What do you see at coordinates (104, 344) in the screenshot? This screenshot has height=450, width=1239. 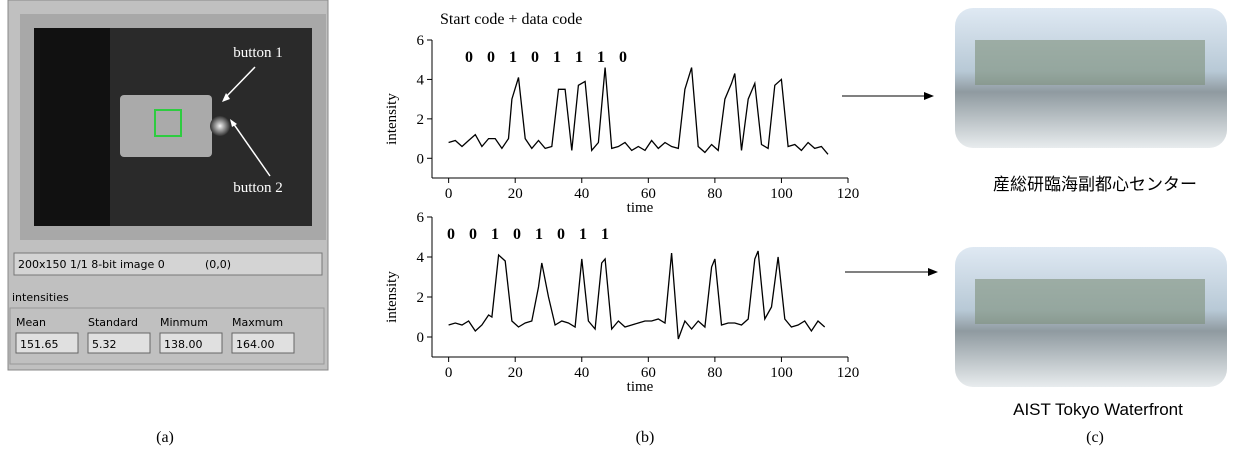 I see `field-value: 5.32` at bounding box center [104, 344].